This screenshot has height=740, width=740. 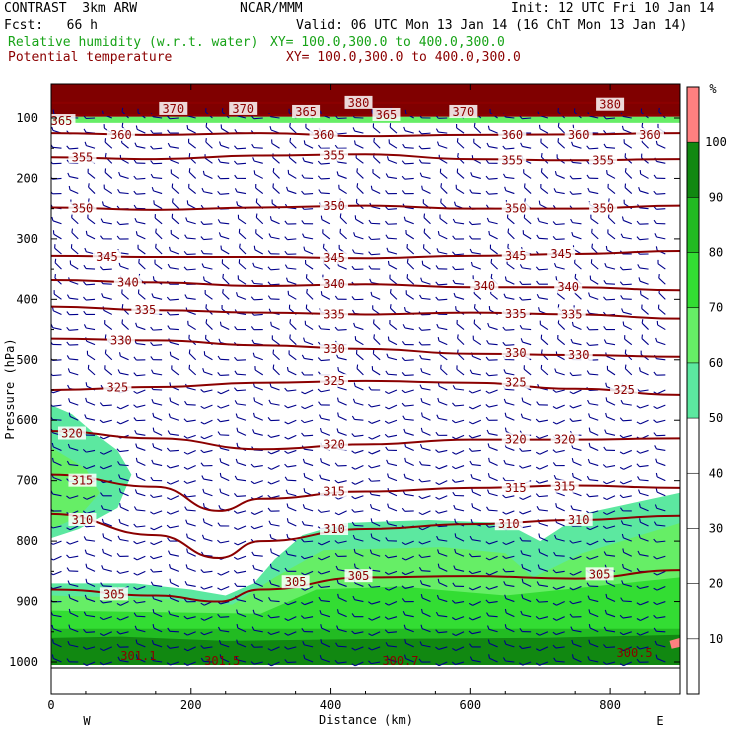 What do you see at coordinates (484, 286) in the screenshot?
I see `contour-label: 340` at bounding box center [484, 286].